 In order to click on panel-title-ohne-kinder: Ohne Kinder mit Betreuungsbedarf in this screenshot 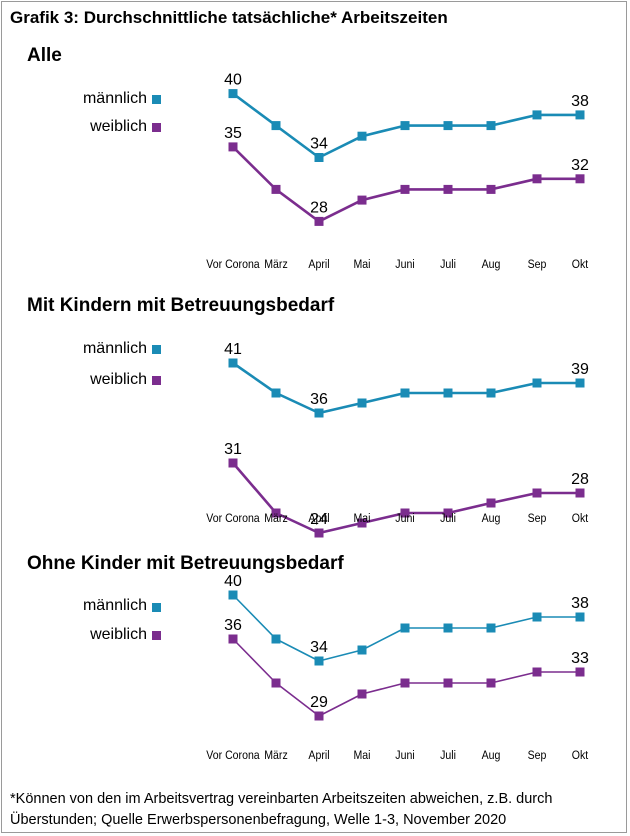, I will do `click(185, 563)`.